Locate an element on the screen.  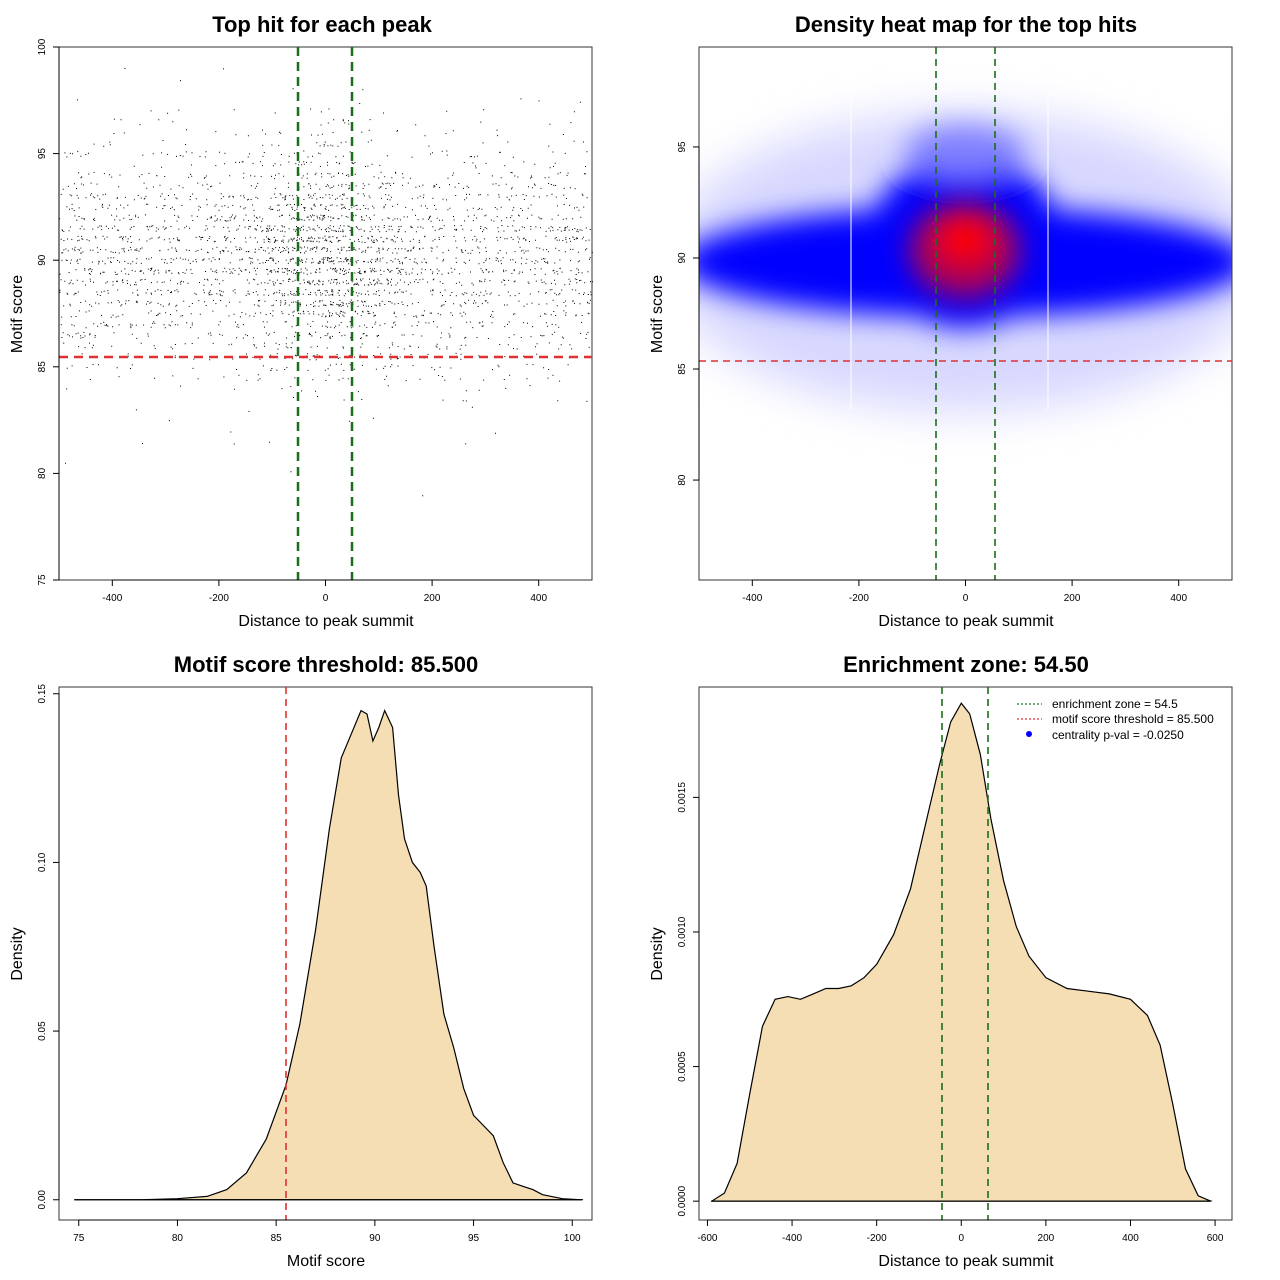
x-tick-label: 95 is located at coordinates (474, 1238).